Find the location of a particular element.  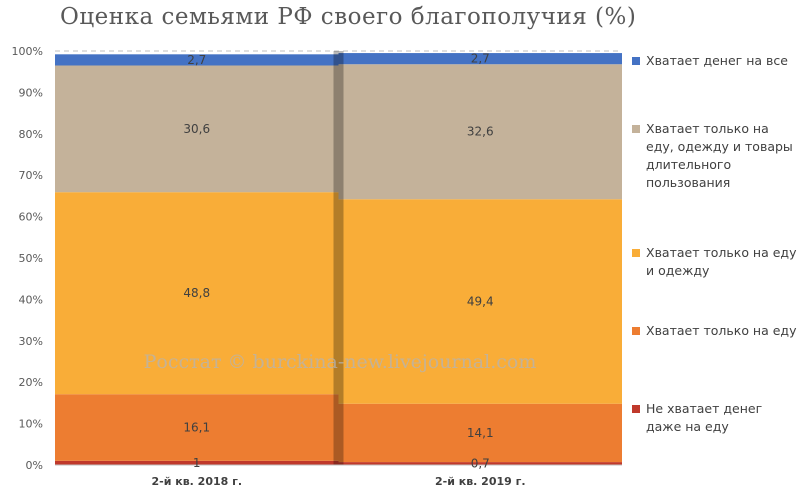

data-label: 0,7 is located at coordinates (480, 464).